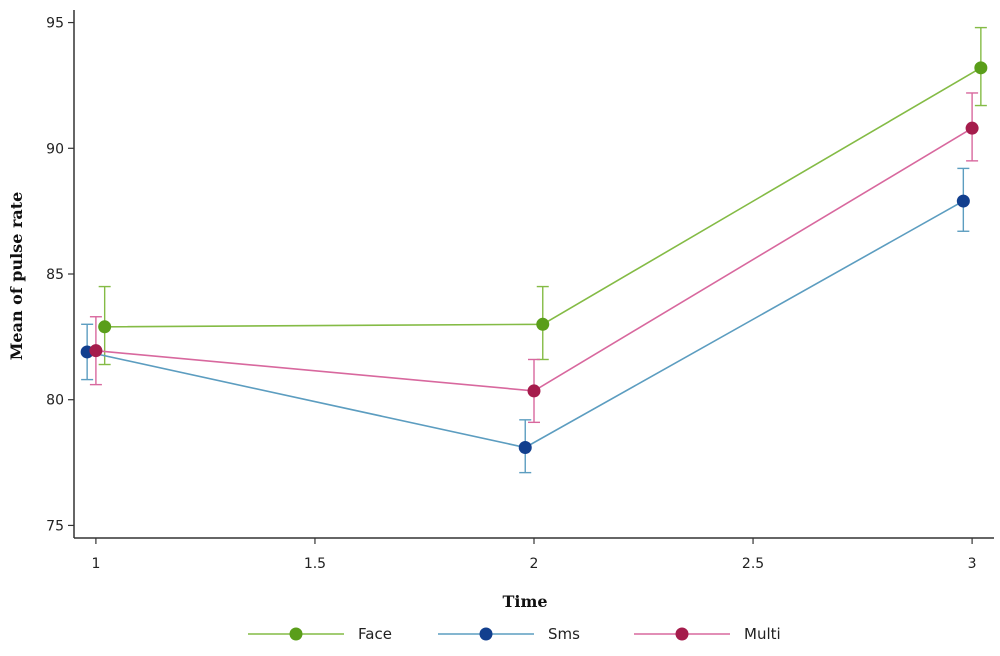  I want to click on legend-label: Multi, so click(762, 634).